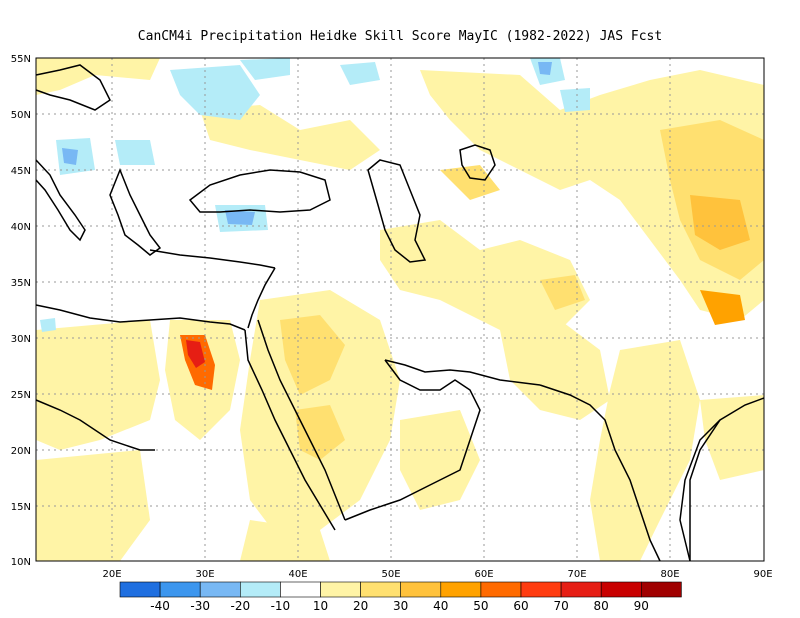 Image resolution: width=800 pixels, height=618 pixels. Describe the element at coordinates (21, 562) in the screenshot. I see `y-tick-label: 10N` at that location.